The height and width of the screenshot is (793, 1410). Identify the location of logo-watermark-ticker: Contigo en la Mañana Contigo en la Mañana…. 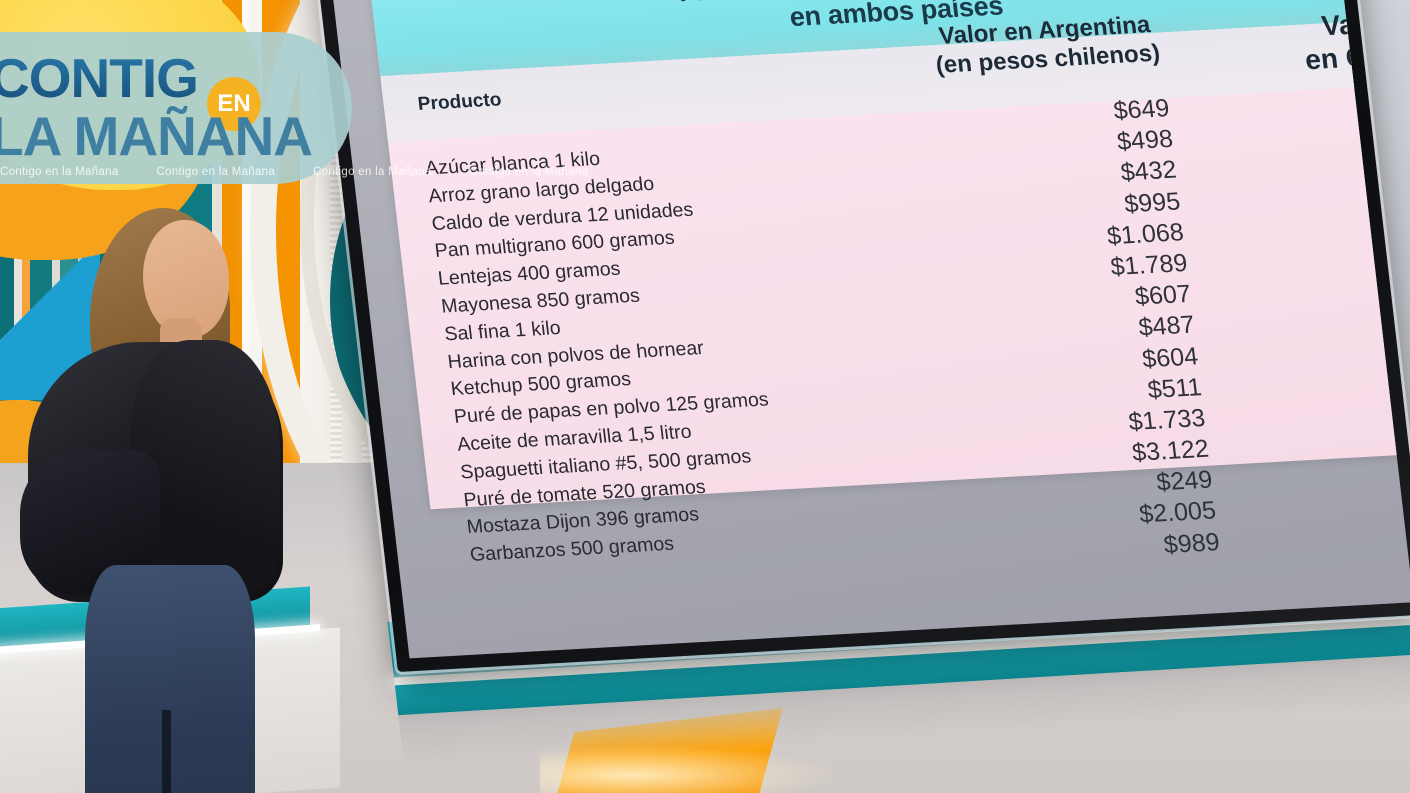
(294, 172).